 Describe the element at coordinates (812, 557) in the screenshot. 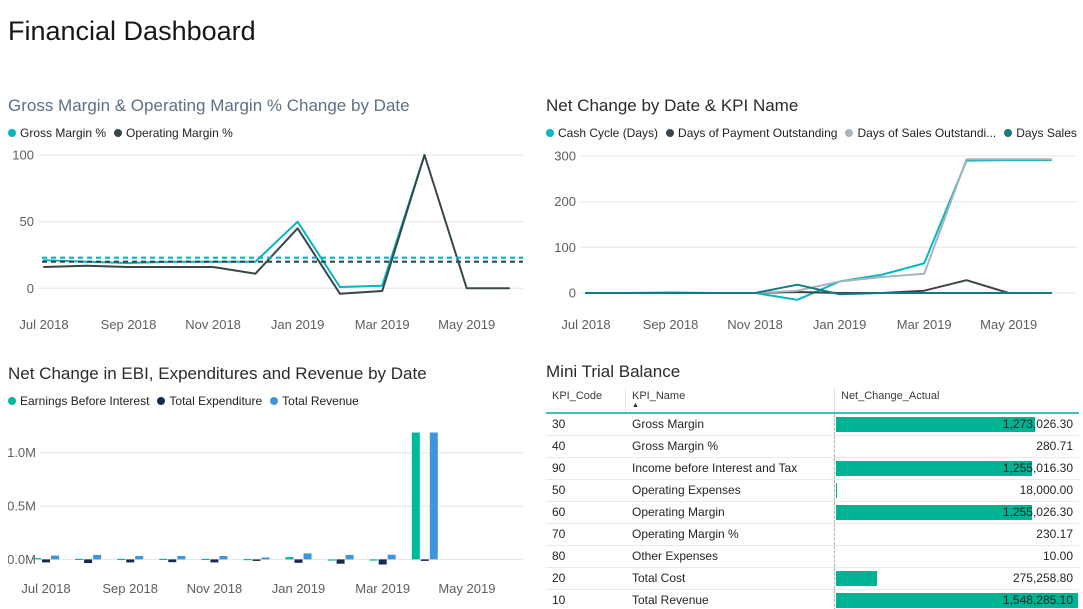

I see `table-row: 80 Other Expenses 10.00` at that location.